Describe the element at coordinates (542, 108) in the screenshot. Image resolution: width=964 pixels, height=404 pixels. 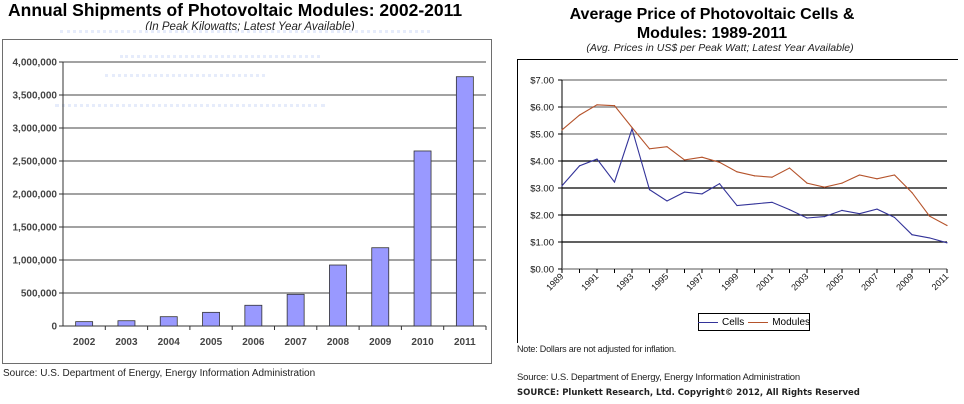
I see `y-tick-label: $6.00` at that location.